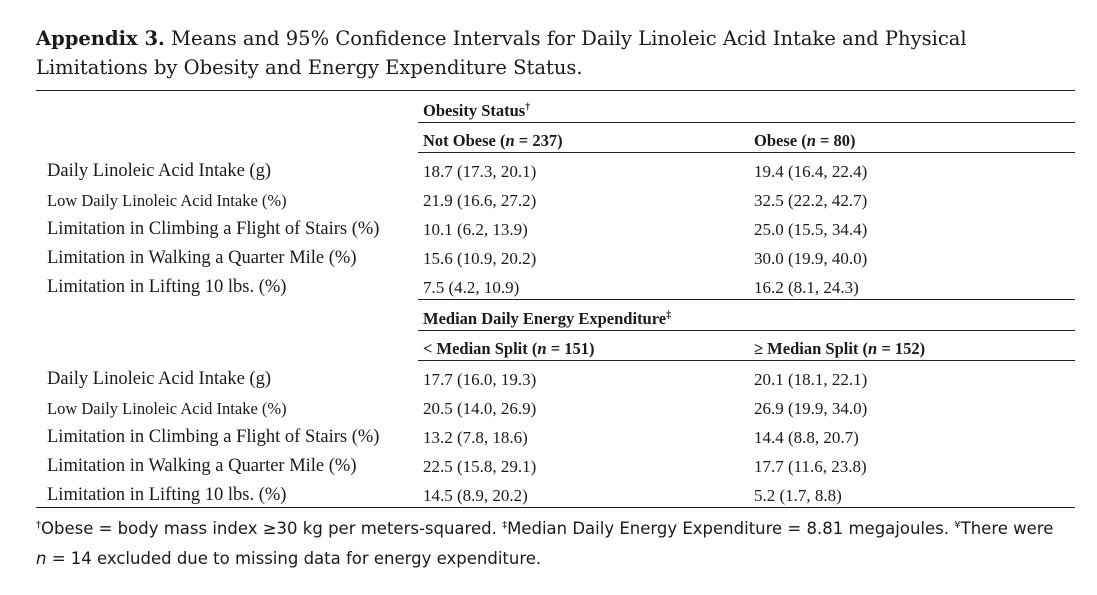  What do you see at coordinates (806, 437) in the screenshot?
I see `cell-value: 14.4 (8.8, 20.7)` at bounding box center [806, 437].